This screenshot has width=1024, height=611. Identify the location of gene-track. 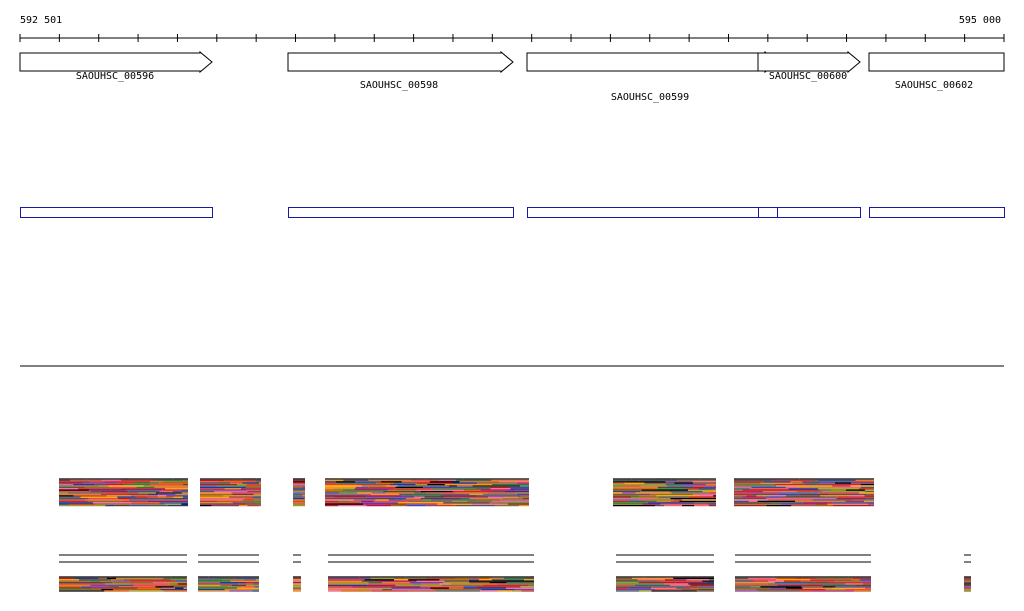
(512, 62).